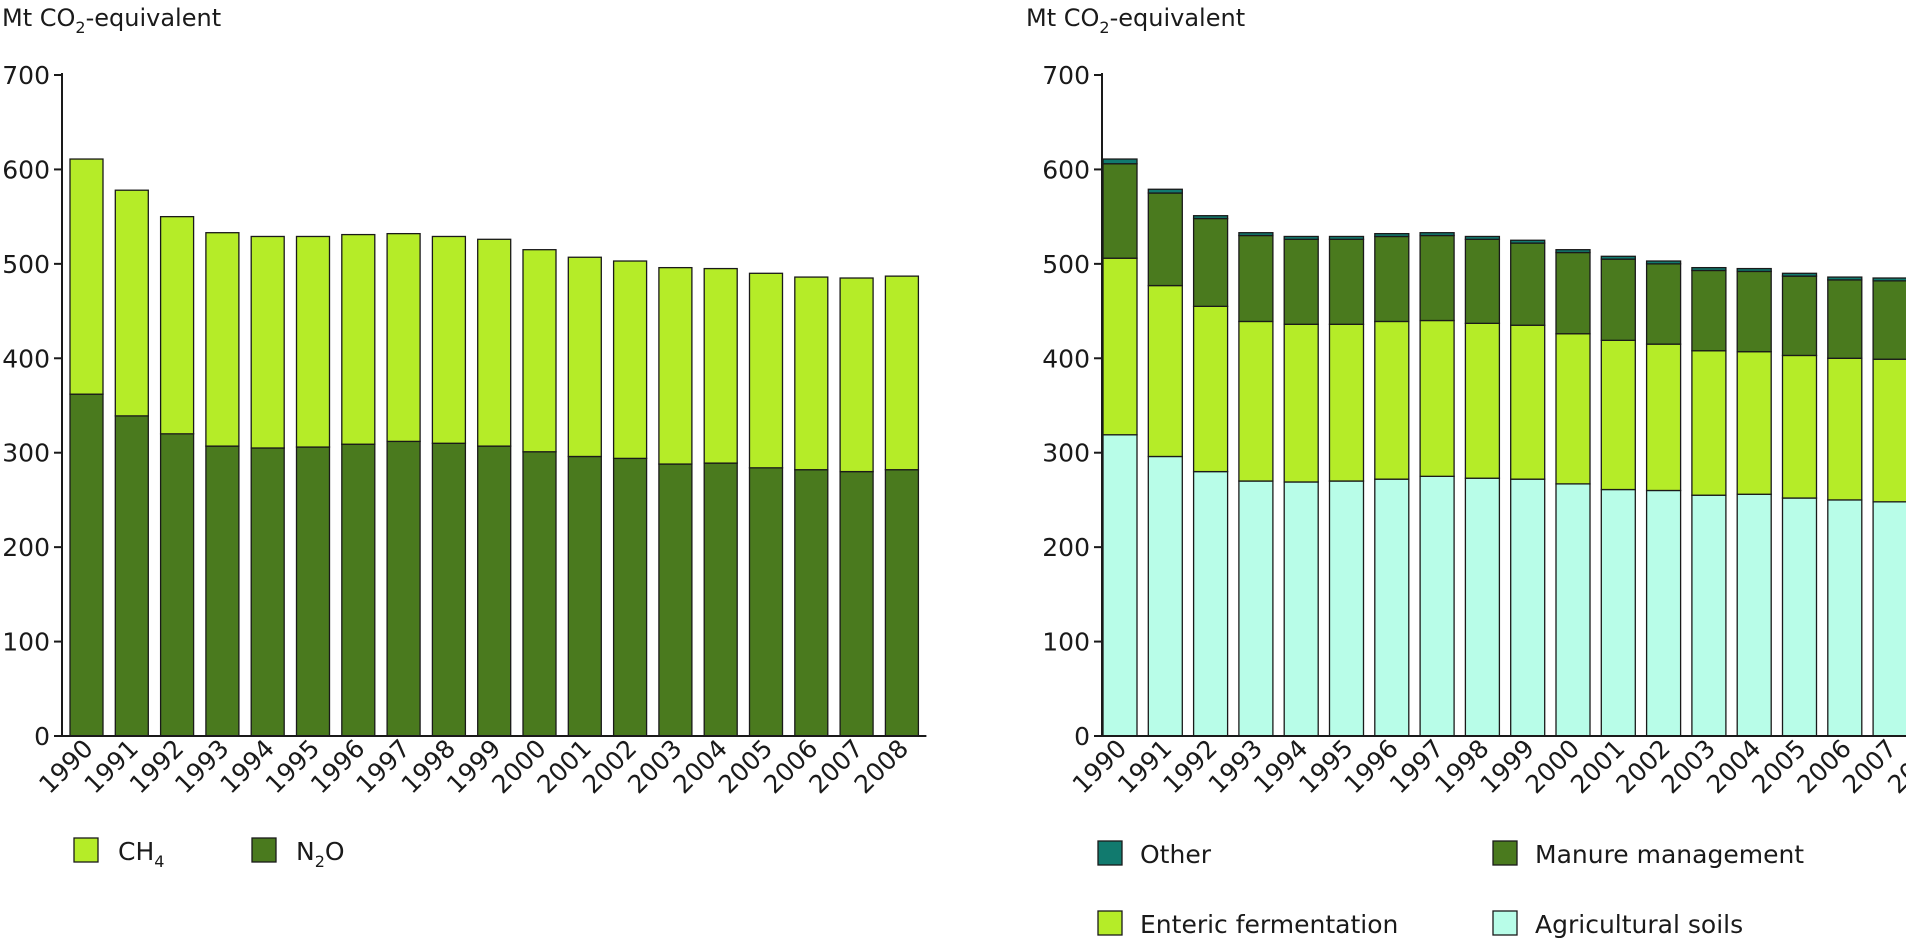  I want to click on bar-segment-n-2003, so click(675, 600).